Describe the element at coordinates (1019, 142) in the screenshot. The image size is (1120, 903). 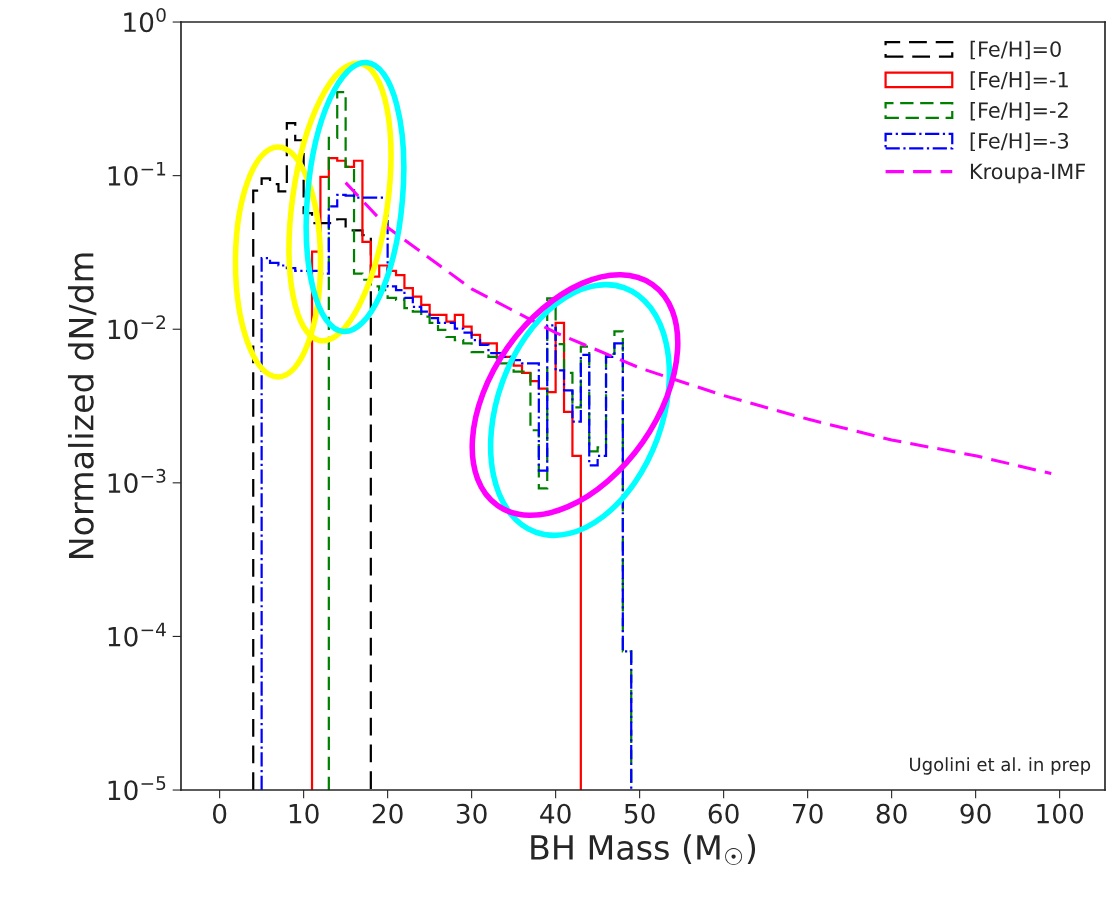
I see `legend-label: [Fe/H]=-3` at that location.